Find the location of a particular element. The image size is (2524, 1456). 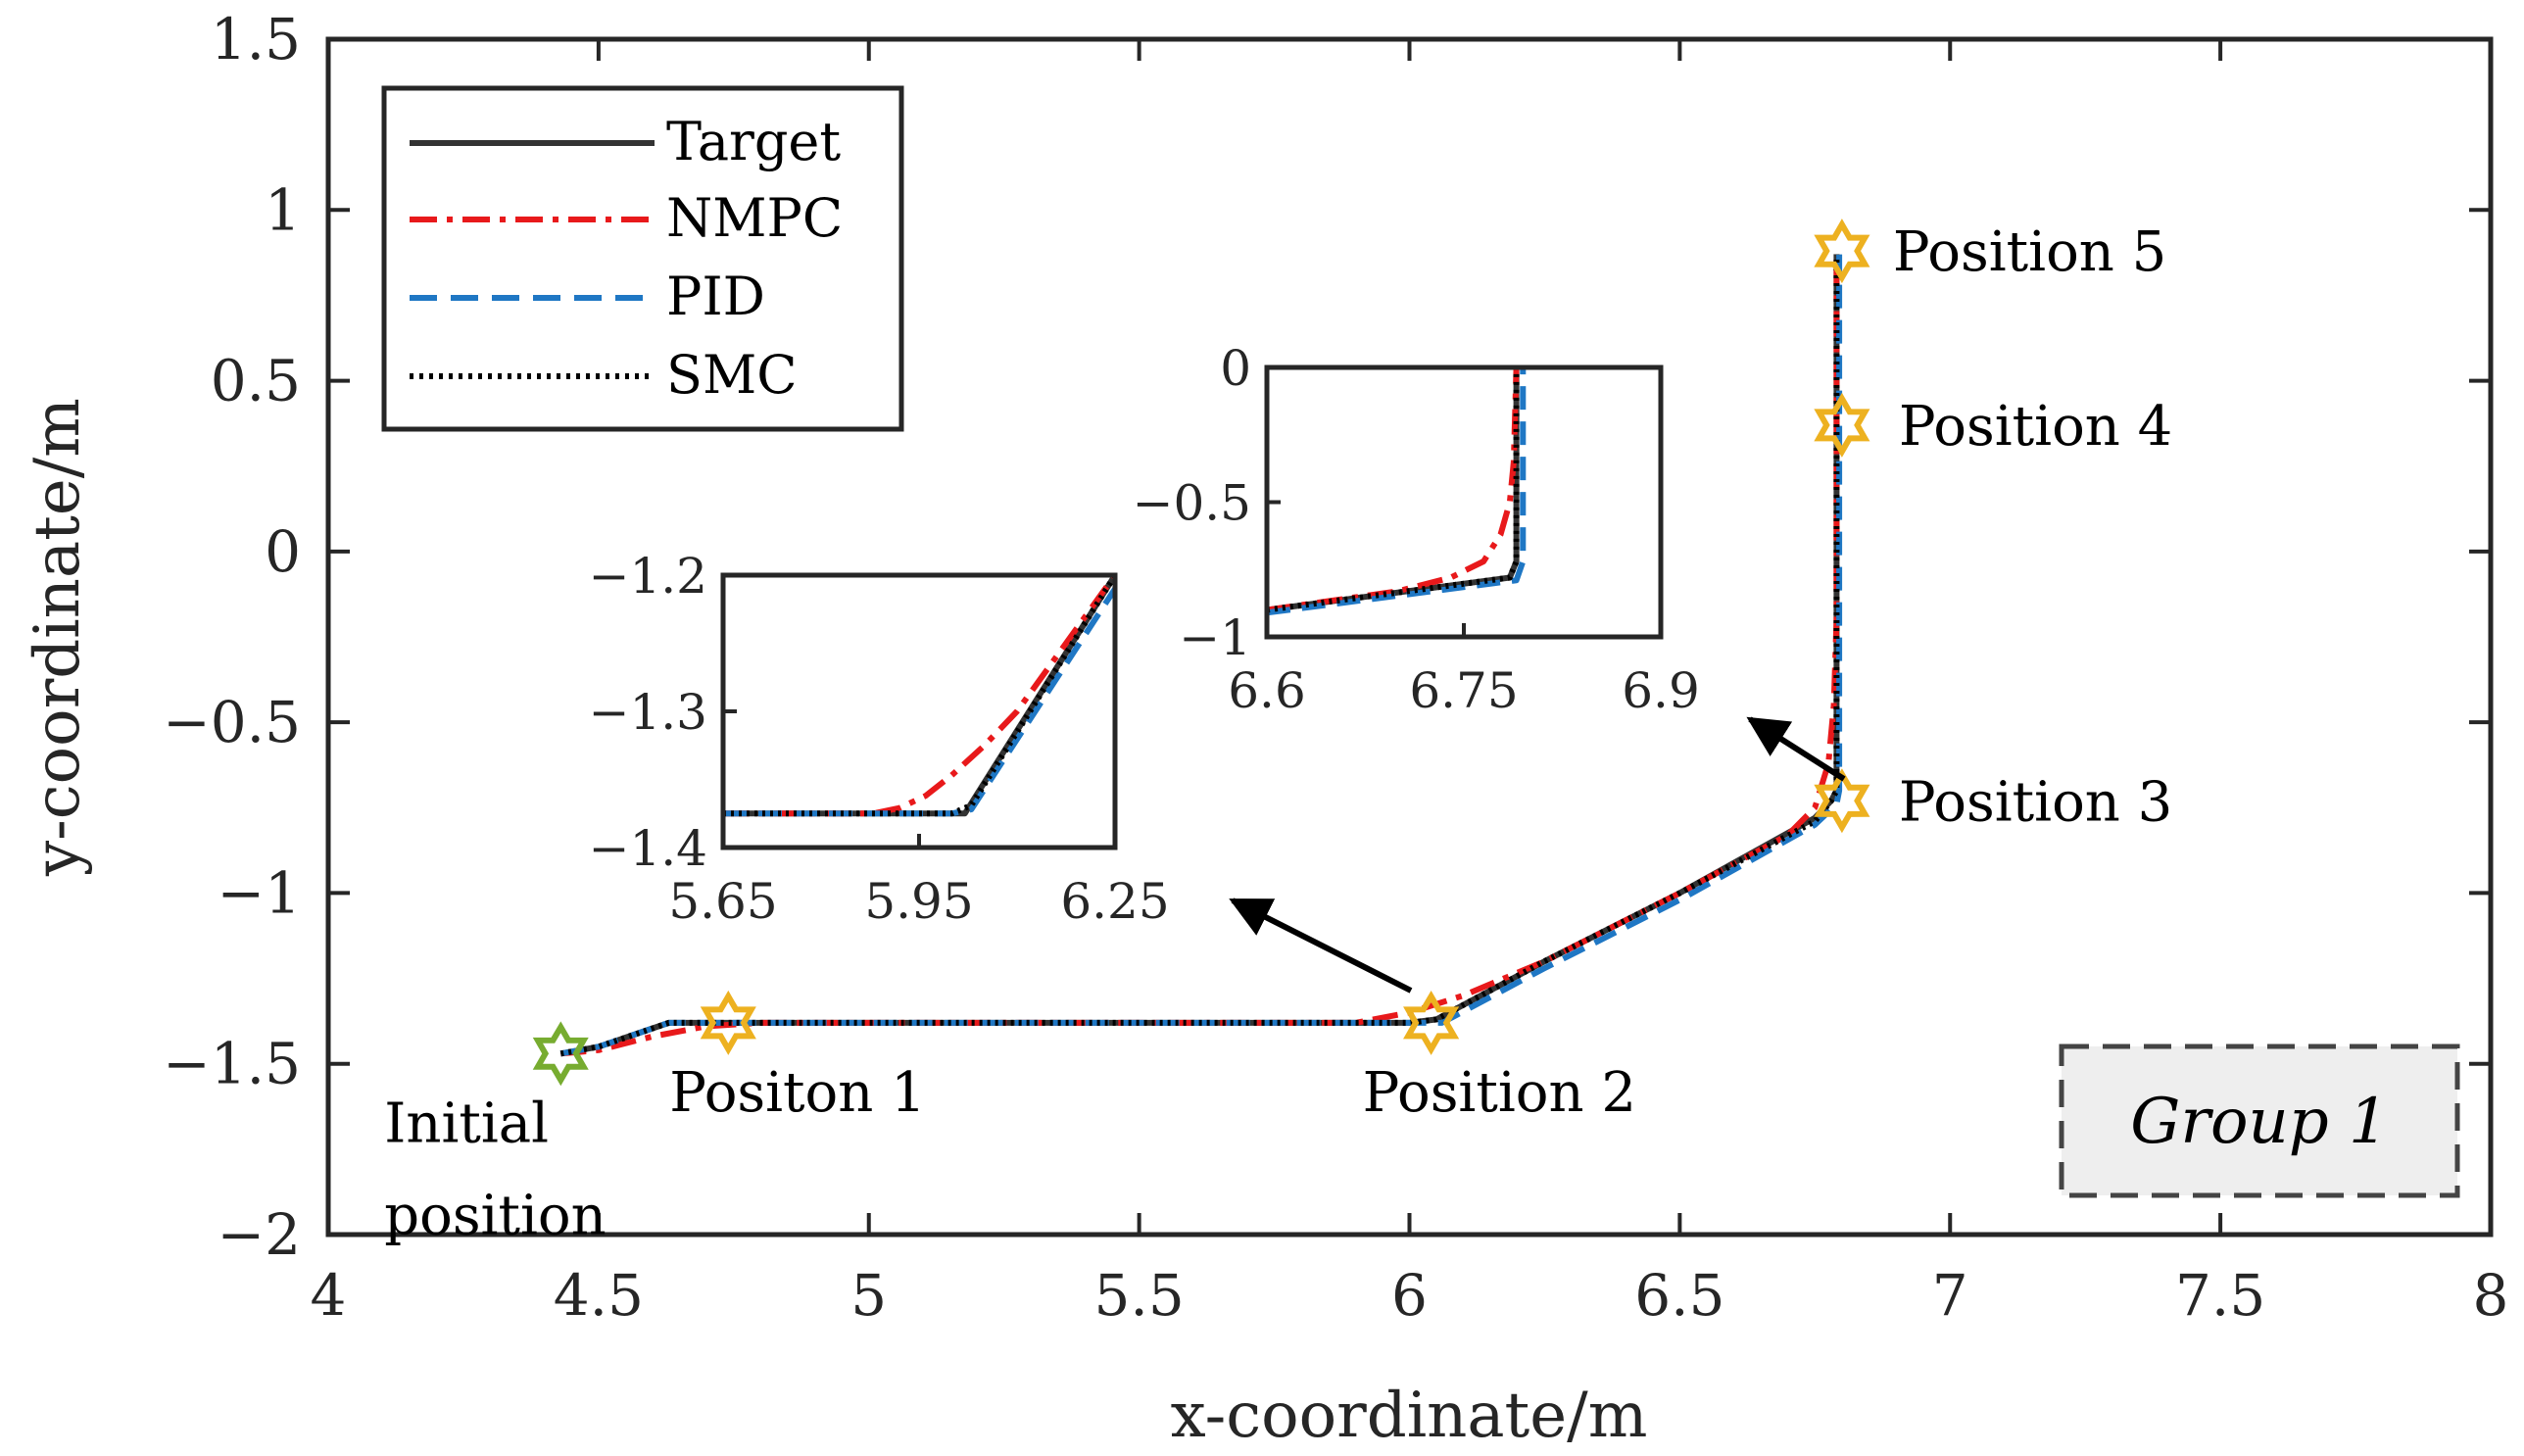

position-label-0: Initial is located at coordinates (467, 1123).